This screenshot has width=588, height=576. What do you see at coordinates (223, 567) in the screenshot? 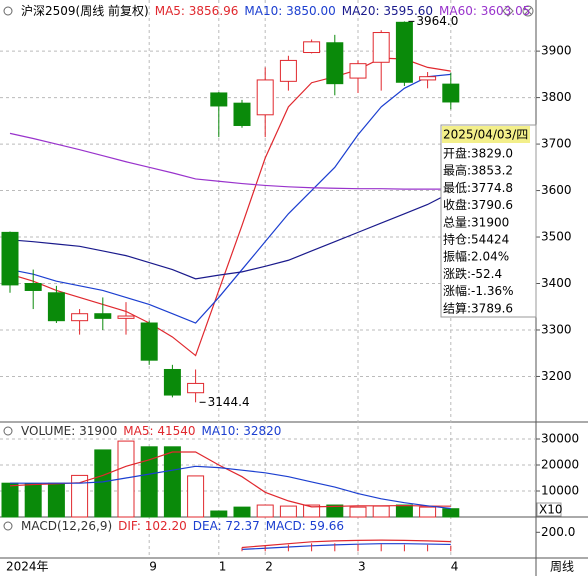
I see `x-tick-label: 1` at bounding box center [223, 567].